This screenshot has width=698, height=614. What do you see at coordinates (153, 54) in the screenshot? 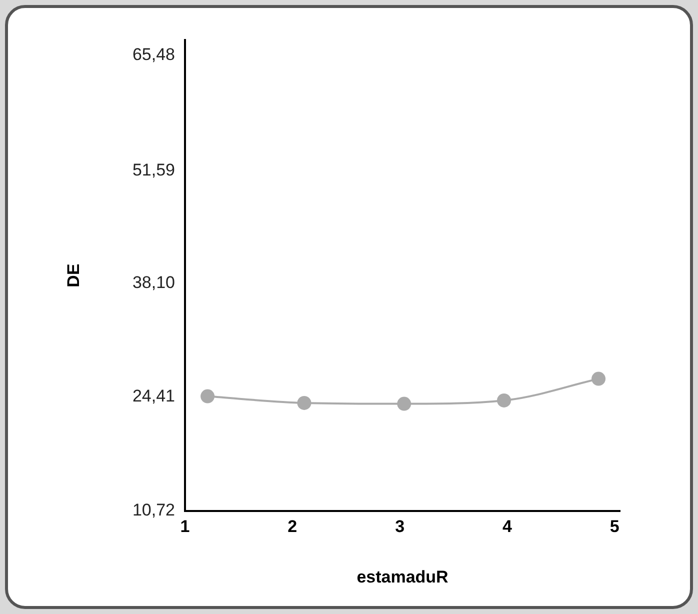
I see `y-tick-label: 65,48` at bounding box center [153, 54].